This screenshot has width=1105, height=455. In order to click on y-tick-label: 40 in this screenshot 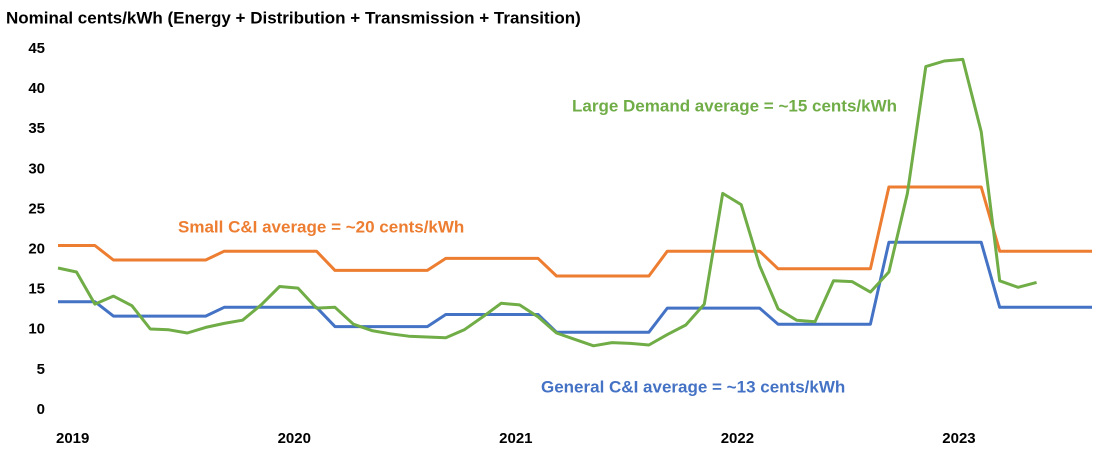, I will do `click(36, 88)`.